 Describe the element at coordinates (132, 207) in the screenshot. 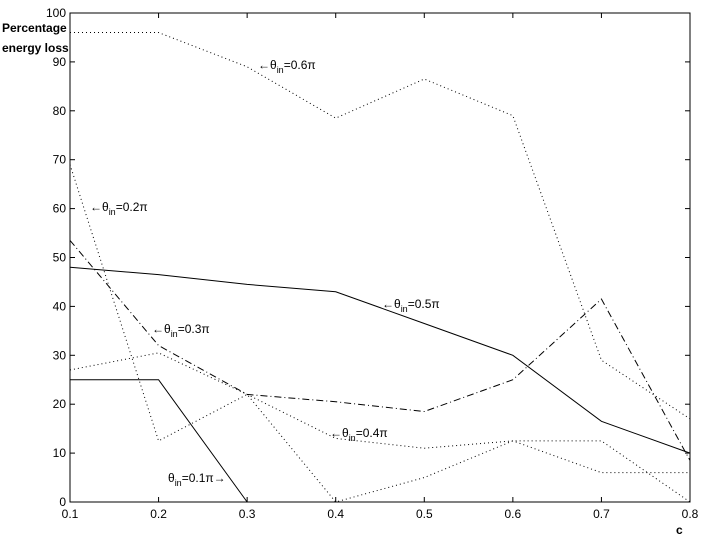

I see `annotation-part: =0.2π` at that location.